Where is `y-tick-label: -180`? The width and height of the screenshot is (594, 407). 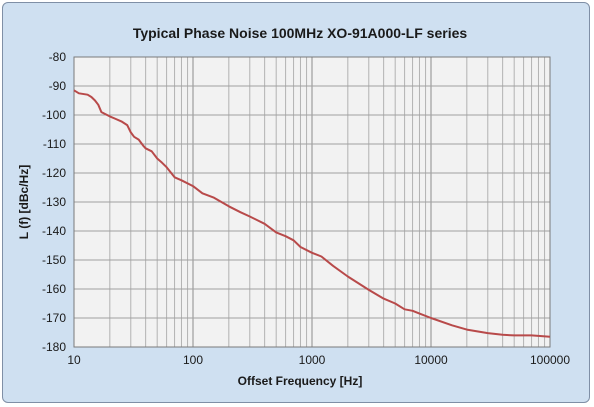
y-tick-label: -180 is located at coordinates (54, 347).